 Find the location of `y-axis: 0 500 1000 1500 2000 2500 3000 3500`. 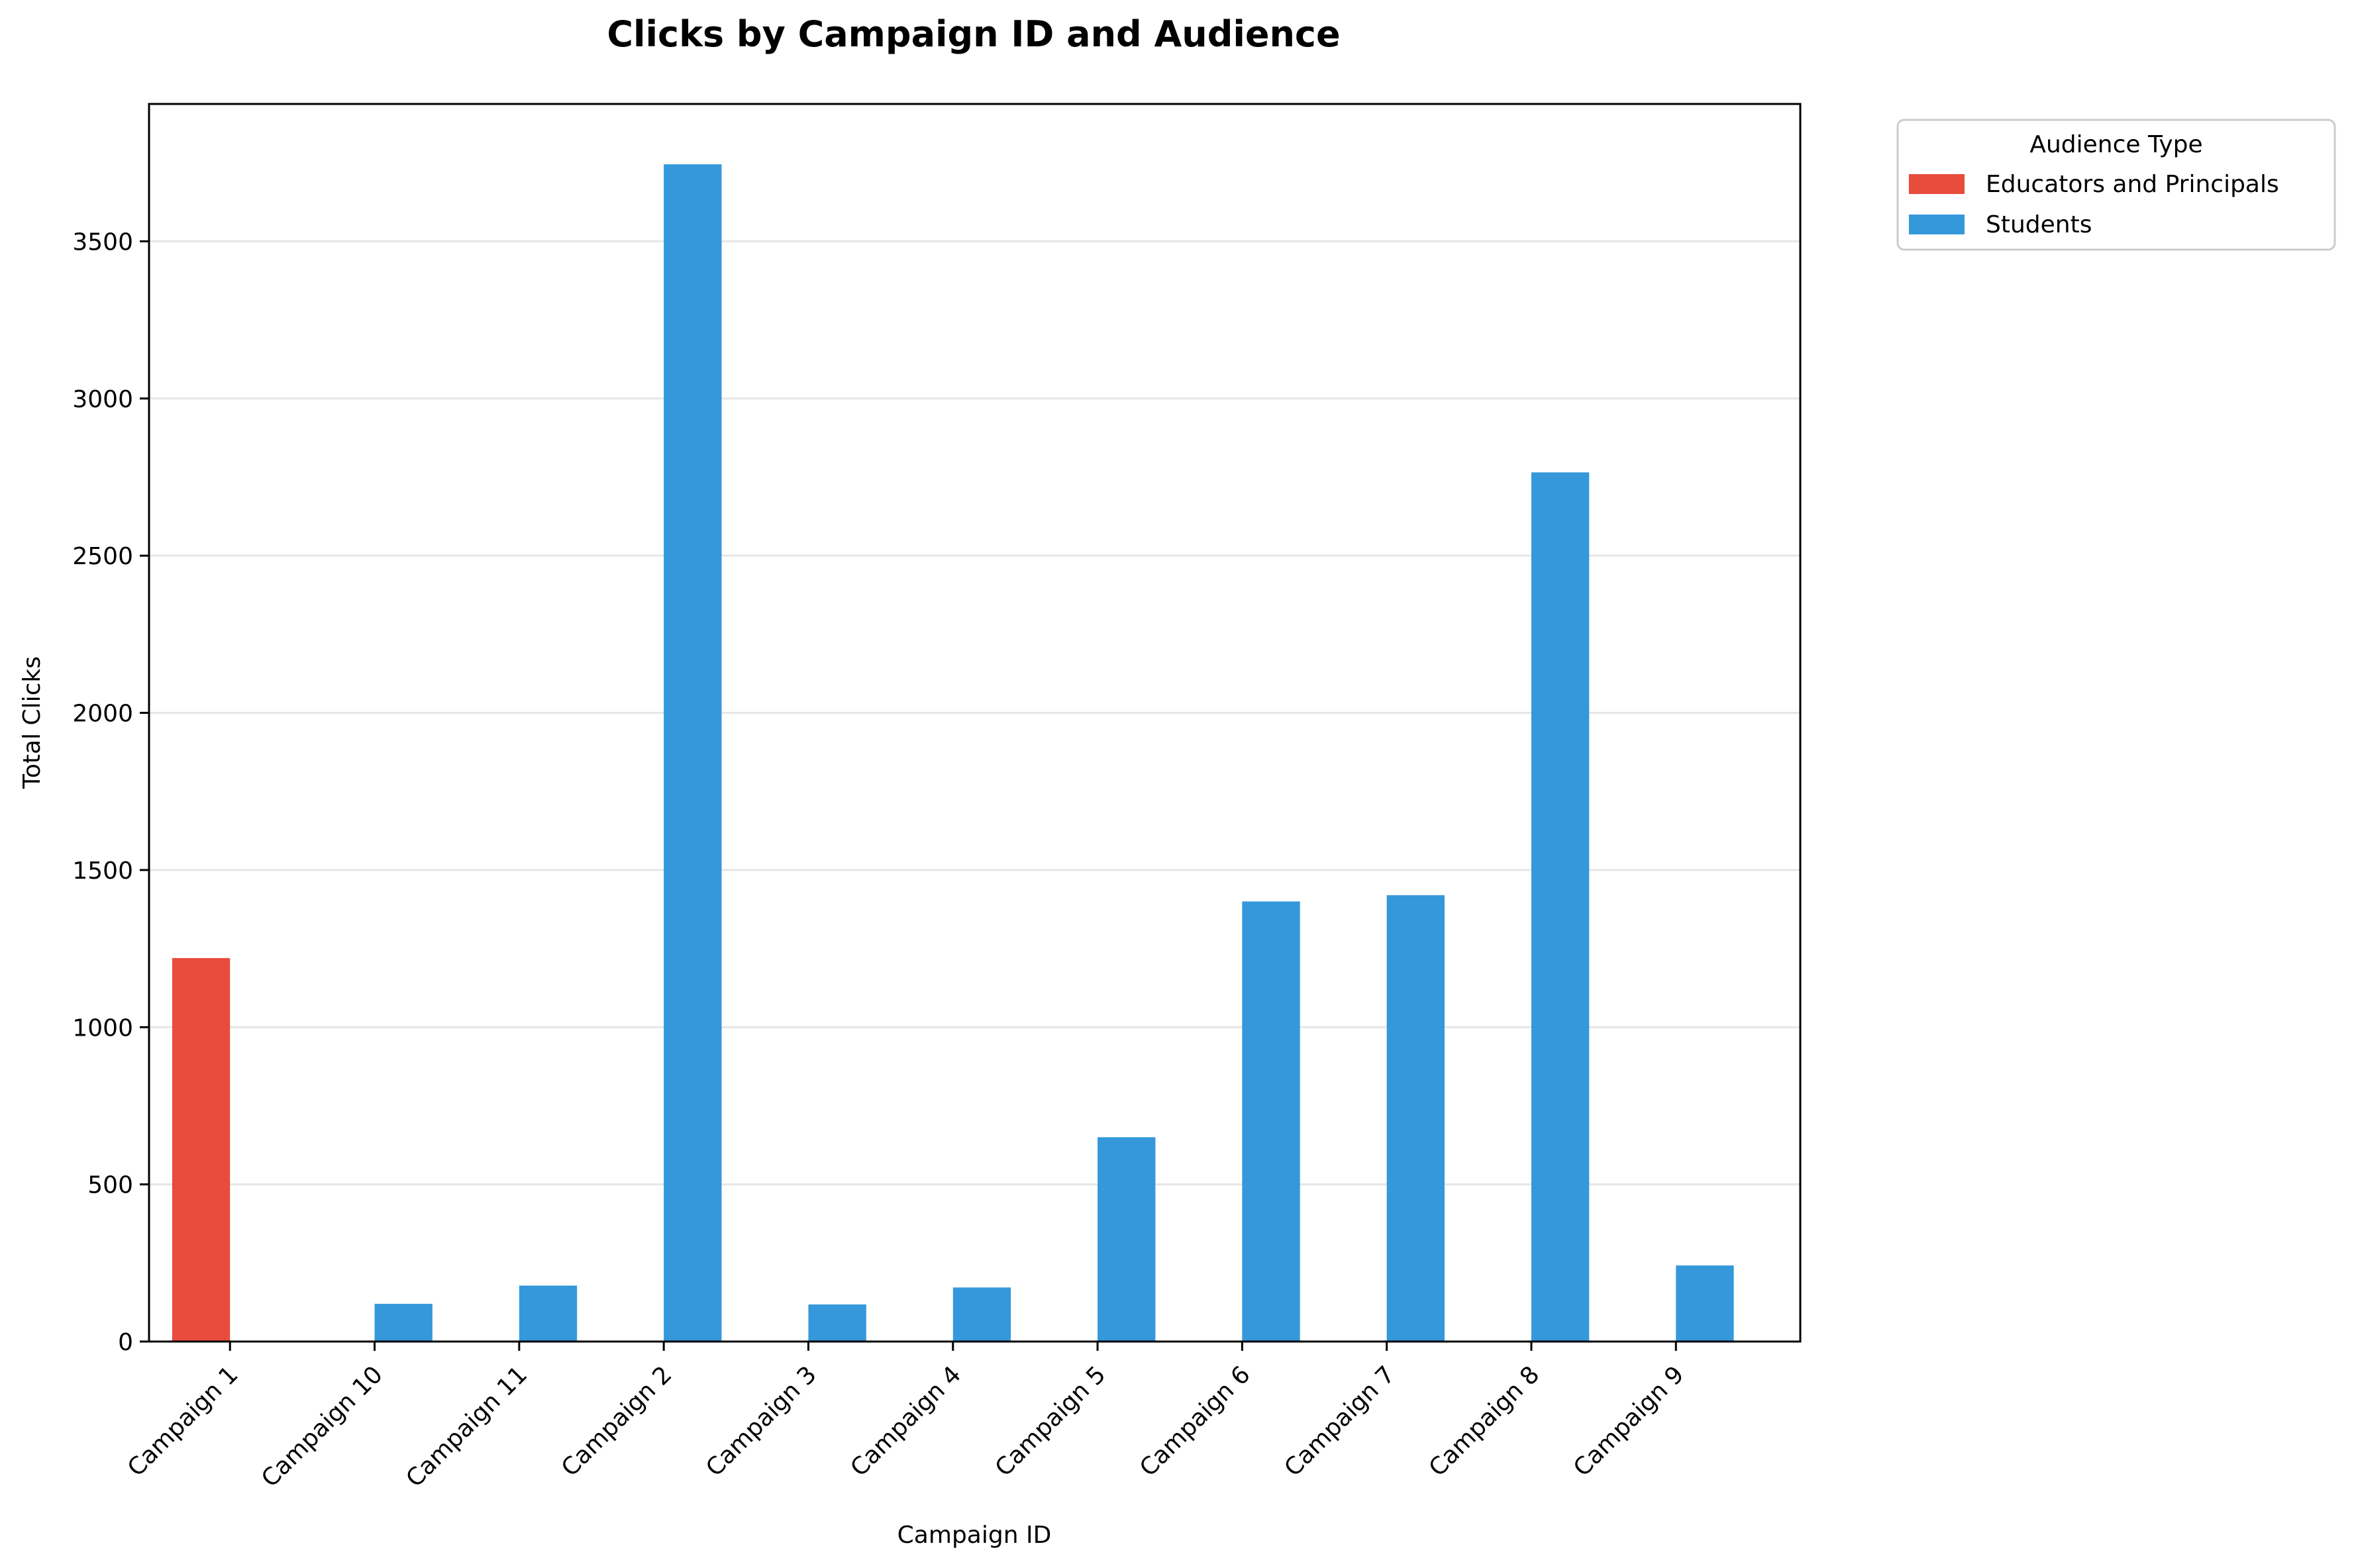

y-axis: 0 500 1000 1500 2000 2500 3000 3500 is located at coordinates (110, 792).